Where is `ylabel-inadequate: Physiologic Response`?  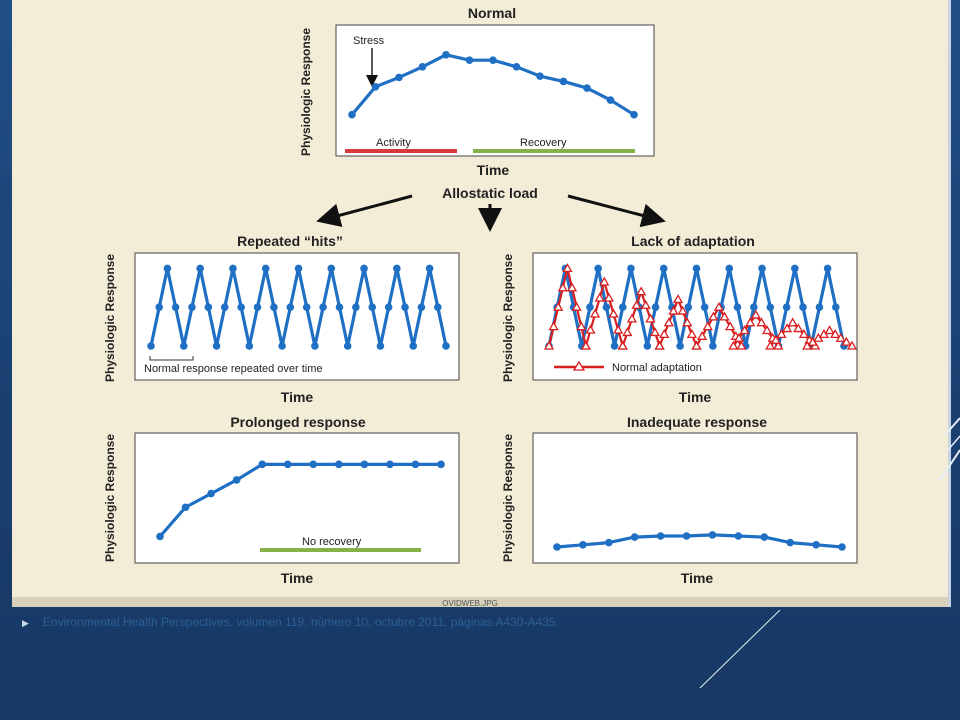 ylabel-inadequate: Physiologic Response is located at coordinates (508, 498).